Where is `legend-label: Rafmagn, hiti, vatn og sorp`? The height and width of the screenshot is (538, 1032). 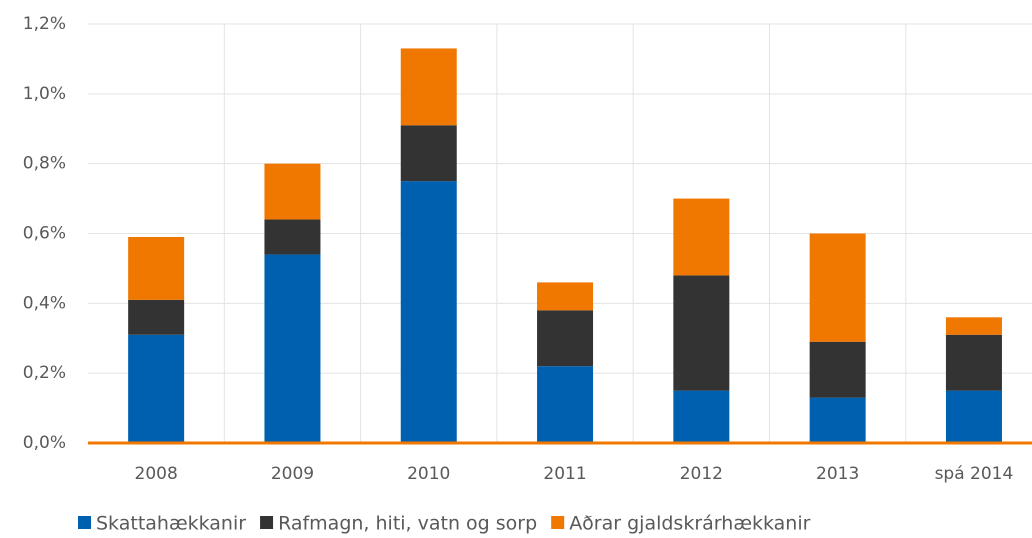
legend-label: Rafmagn, hiti, vatn og sorp is located at coordinates (407, 524).